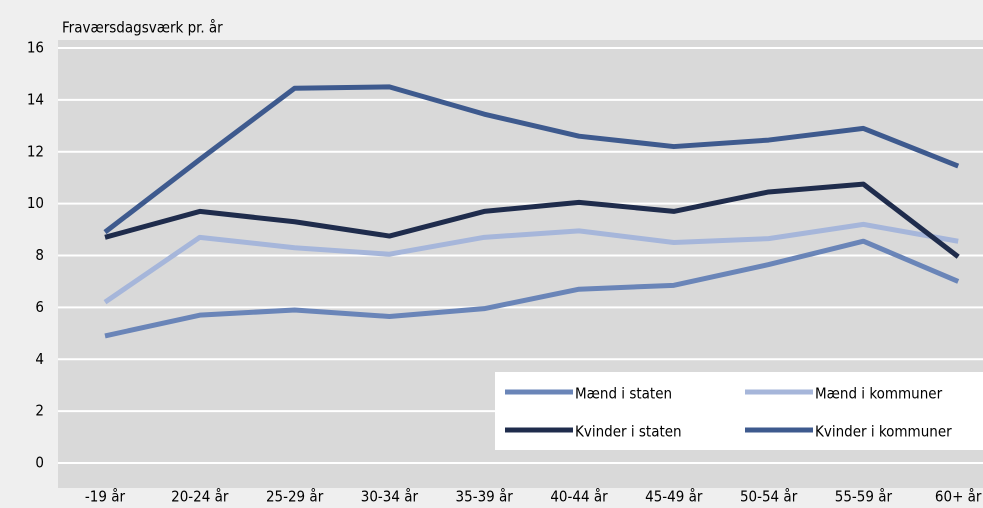 The height and width of the screenshot is (508, 983). What do you see at coordinates (739, 411) in the screenshot?
I see `legend-box` at bounding box center [739, 411].